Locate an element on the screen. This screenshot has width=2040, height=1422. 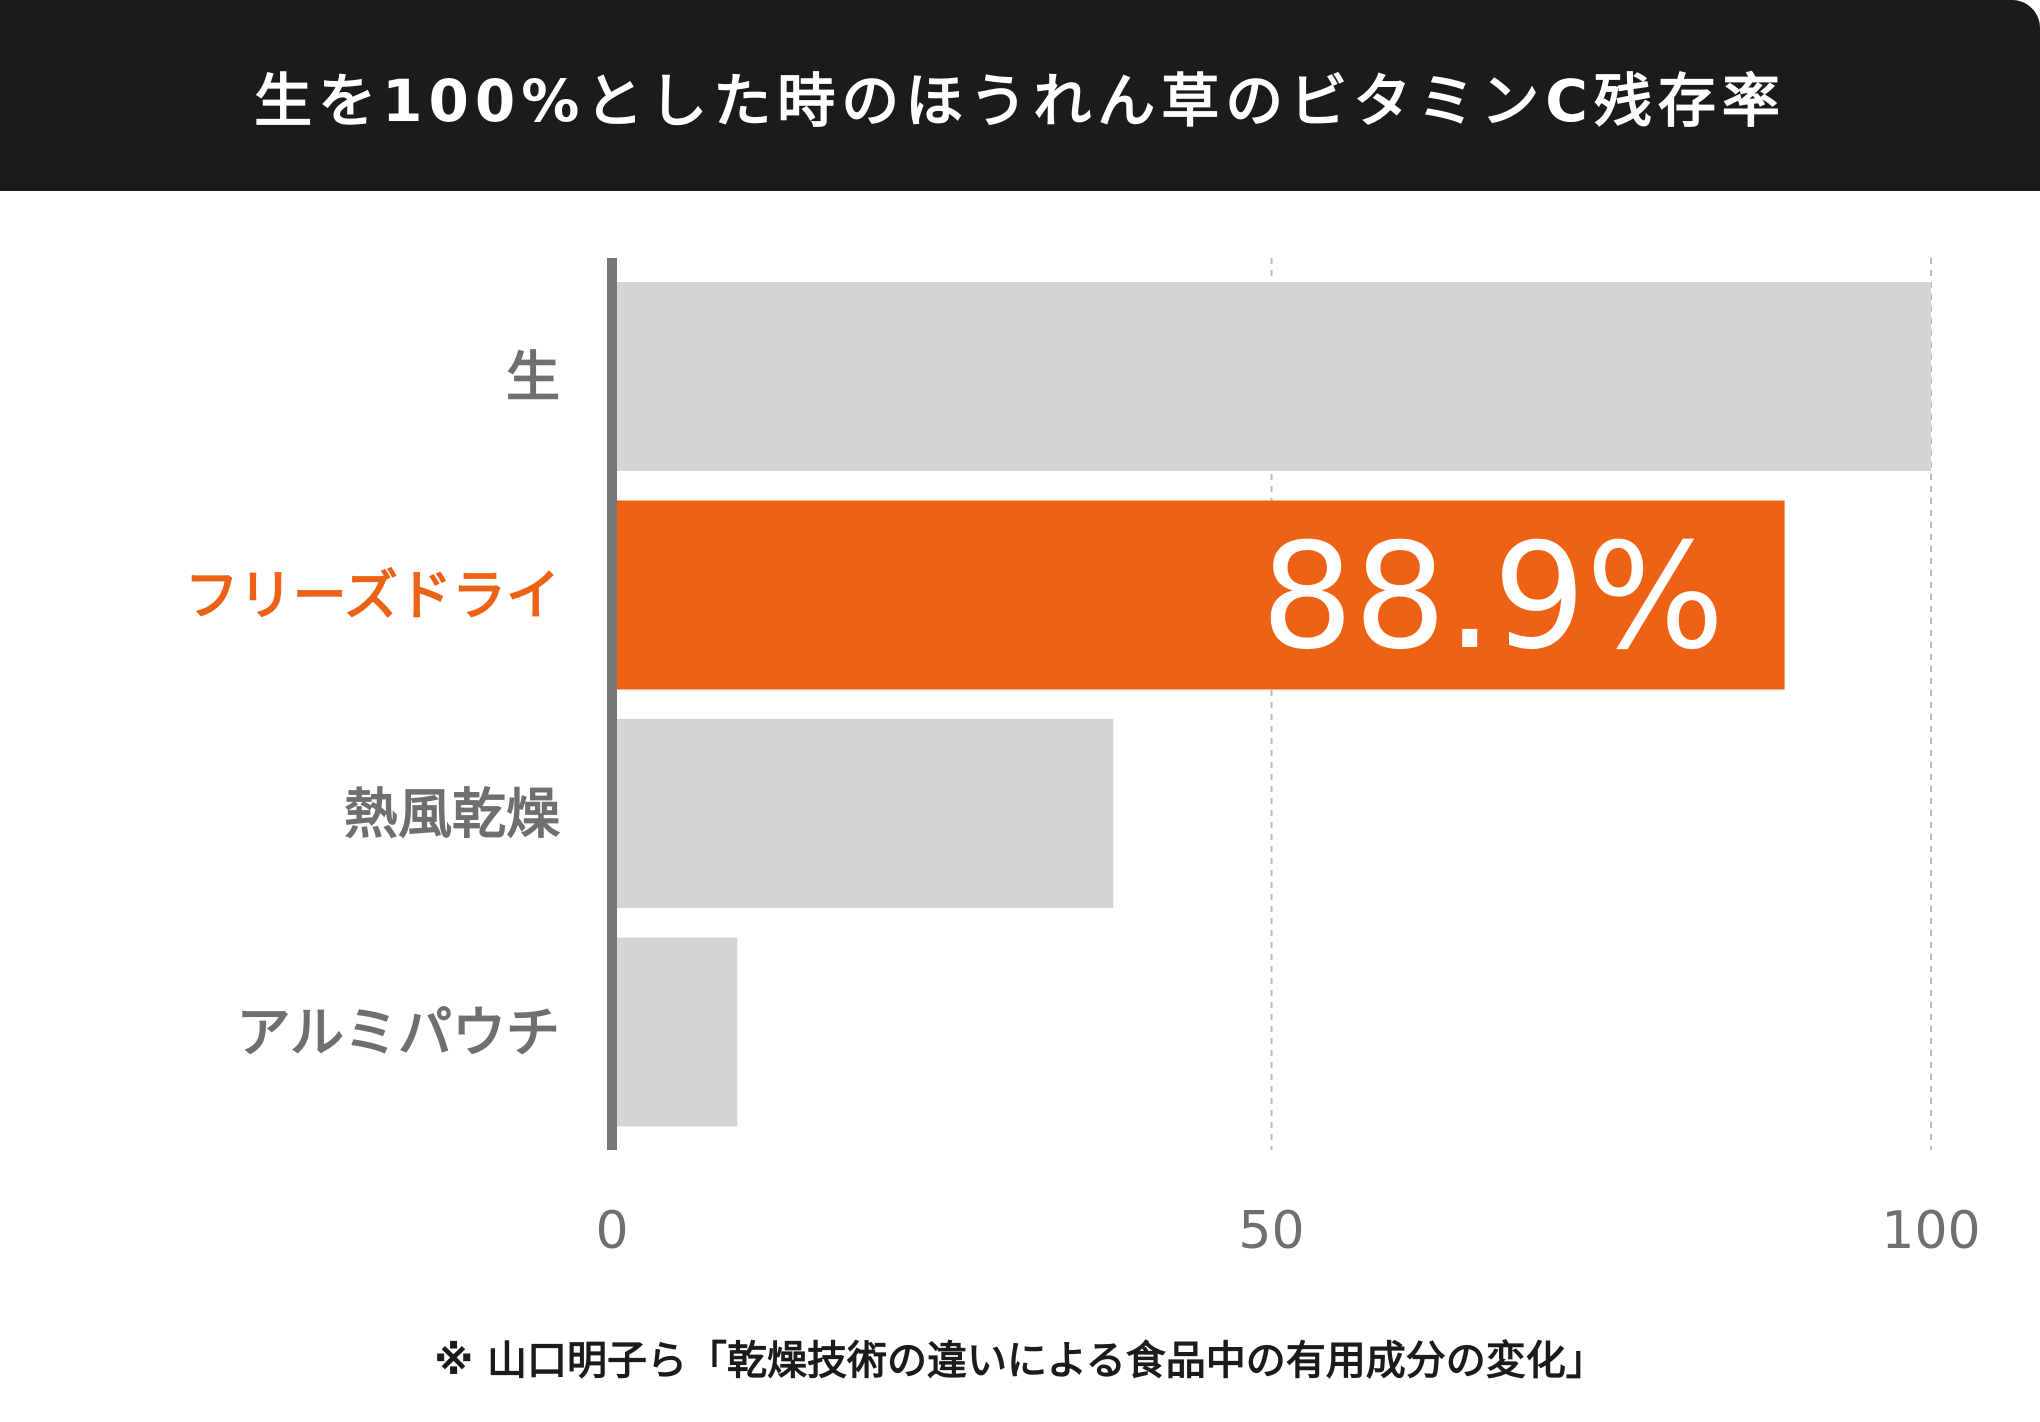
category-label: アルミパウチ is located at coordinates (398, 1032).